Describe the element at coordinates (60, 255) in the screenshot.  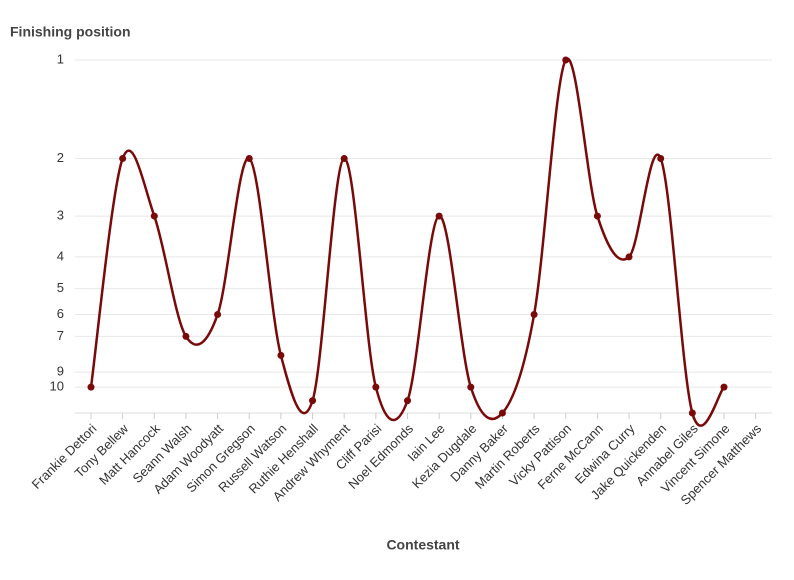
I see `y-tick-label: 4` at that location.